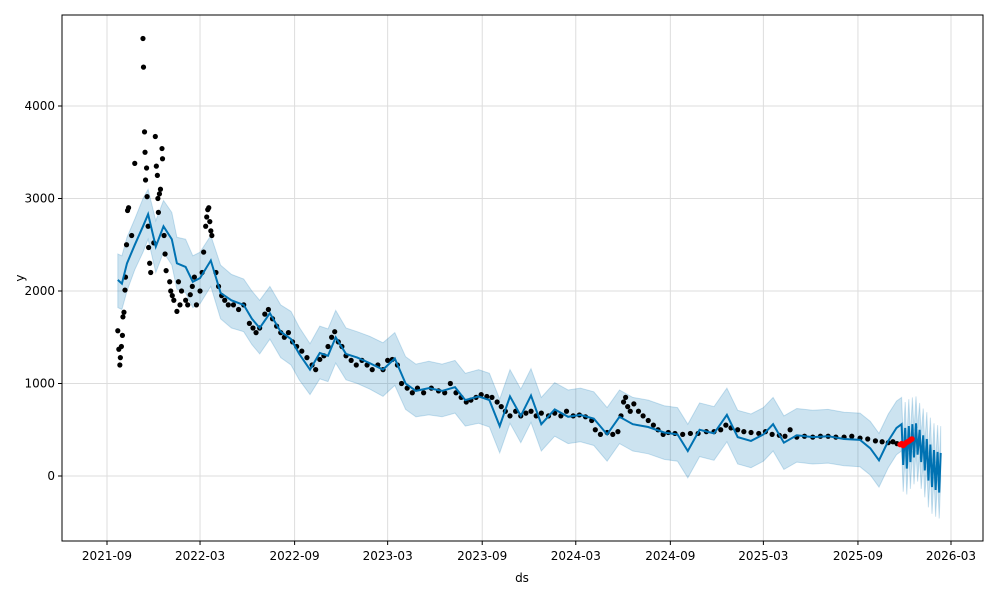 This screenshot has height=600, width=1000. I want to click on x-tick-label: 2025-03, so click(763, 556).